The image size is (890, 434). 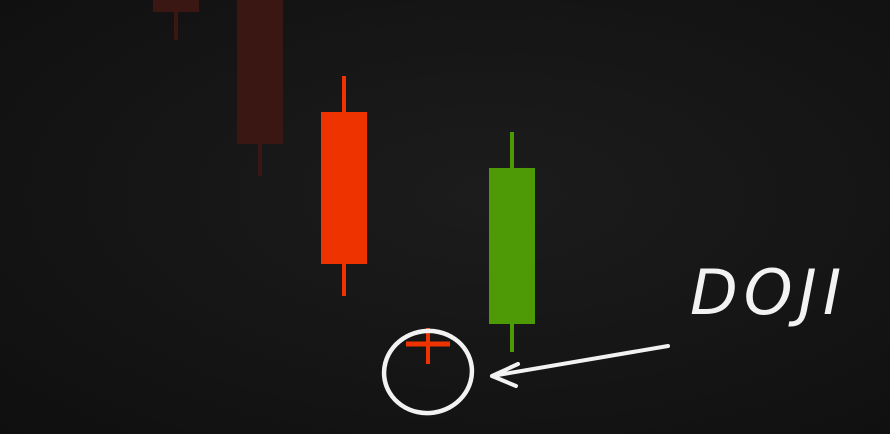 I want to click on annotation-arrow, so click(x=580, y=366).